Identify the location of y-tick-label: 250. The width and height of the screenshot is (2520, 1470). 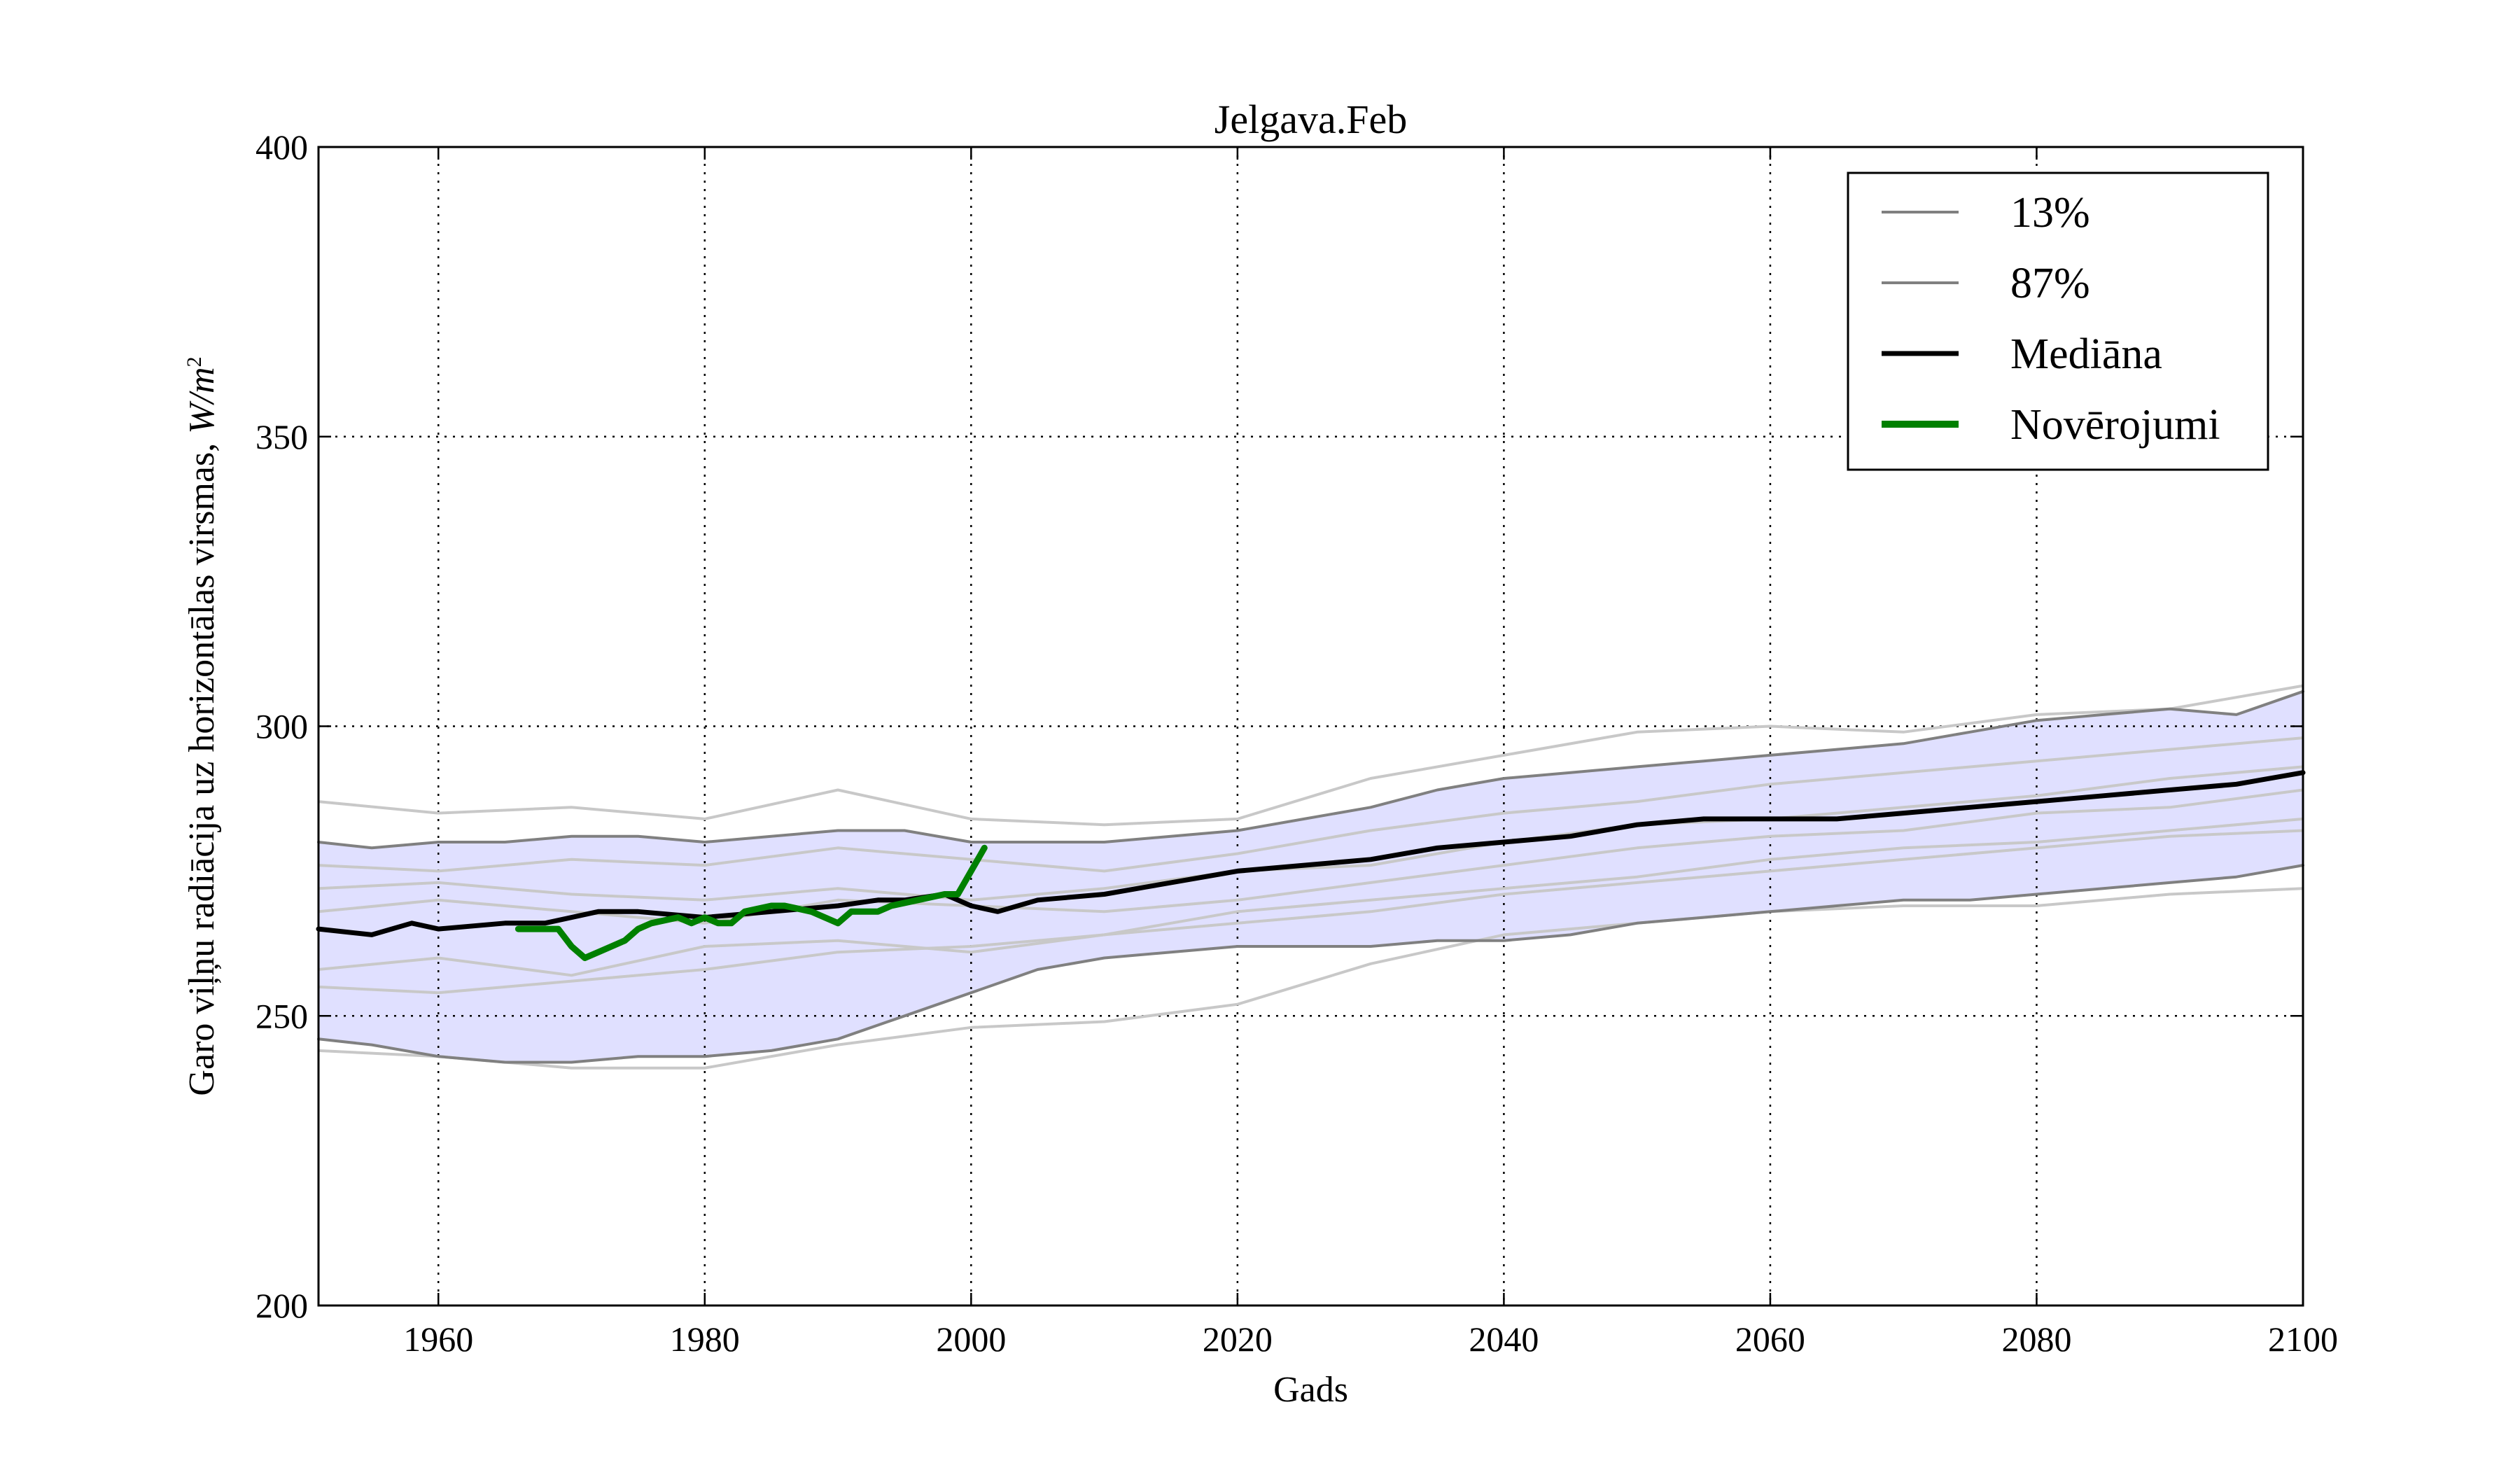
(281, 1015).